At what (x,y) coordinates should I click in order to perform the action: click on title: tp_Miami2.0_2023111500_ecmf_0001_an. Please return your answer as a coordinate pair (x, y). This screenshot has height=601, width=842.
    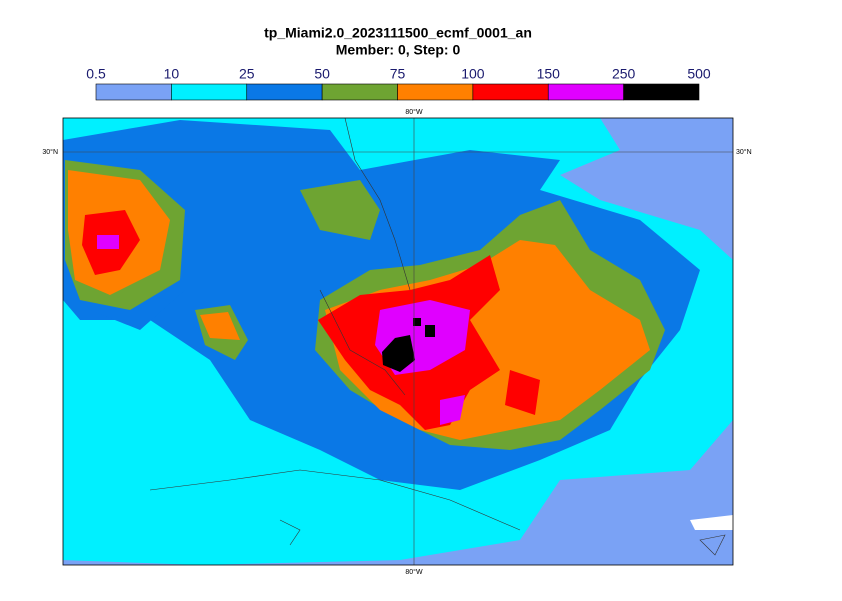
    Looking at the image, I should click on (398, 33).